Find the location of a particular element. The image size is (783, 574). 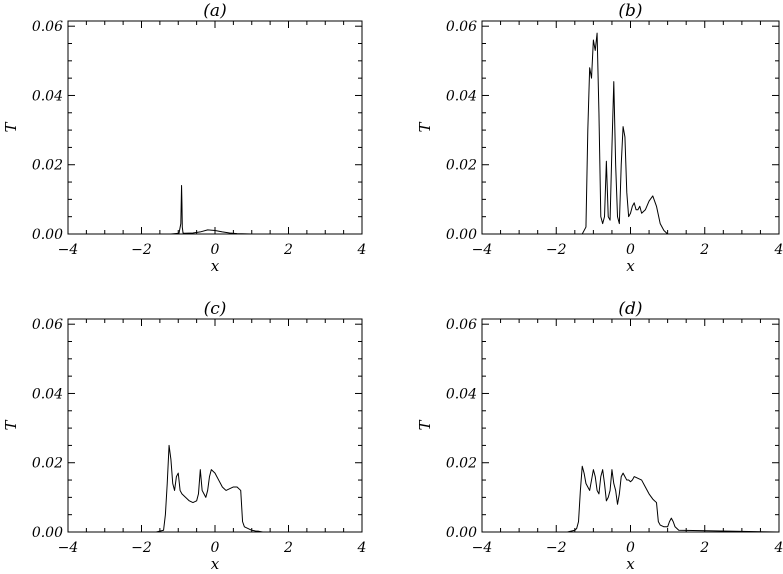

x-tick-label-d-3: 2 is located at coordinates (704, 548).